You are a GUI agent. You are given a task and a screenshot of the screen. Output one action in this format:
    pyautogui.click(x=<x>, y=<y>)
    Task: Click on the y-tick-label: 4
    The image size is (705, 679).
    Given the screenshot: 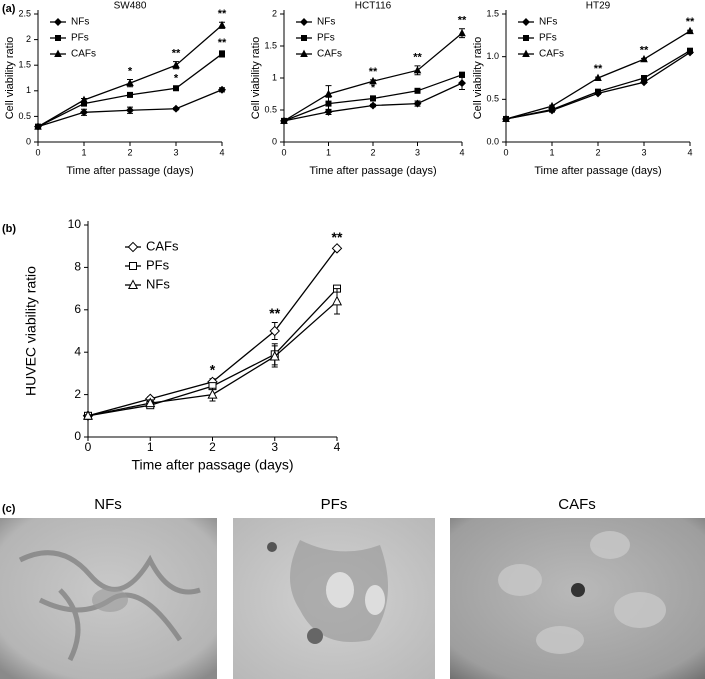 What is the action you would take?
    pyautogui.click(x=77, y=351)
    